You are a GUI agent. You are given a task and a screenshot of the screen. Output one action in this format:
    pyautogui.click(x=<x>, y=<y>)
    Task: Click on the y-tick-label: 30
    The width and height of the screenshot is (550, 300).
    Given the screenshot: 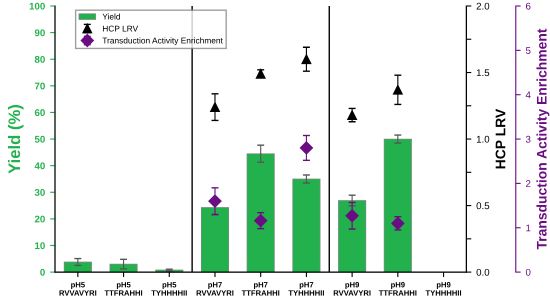 What is the action you would take?
    pyautogui.click(x=39, y=192)
    